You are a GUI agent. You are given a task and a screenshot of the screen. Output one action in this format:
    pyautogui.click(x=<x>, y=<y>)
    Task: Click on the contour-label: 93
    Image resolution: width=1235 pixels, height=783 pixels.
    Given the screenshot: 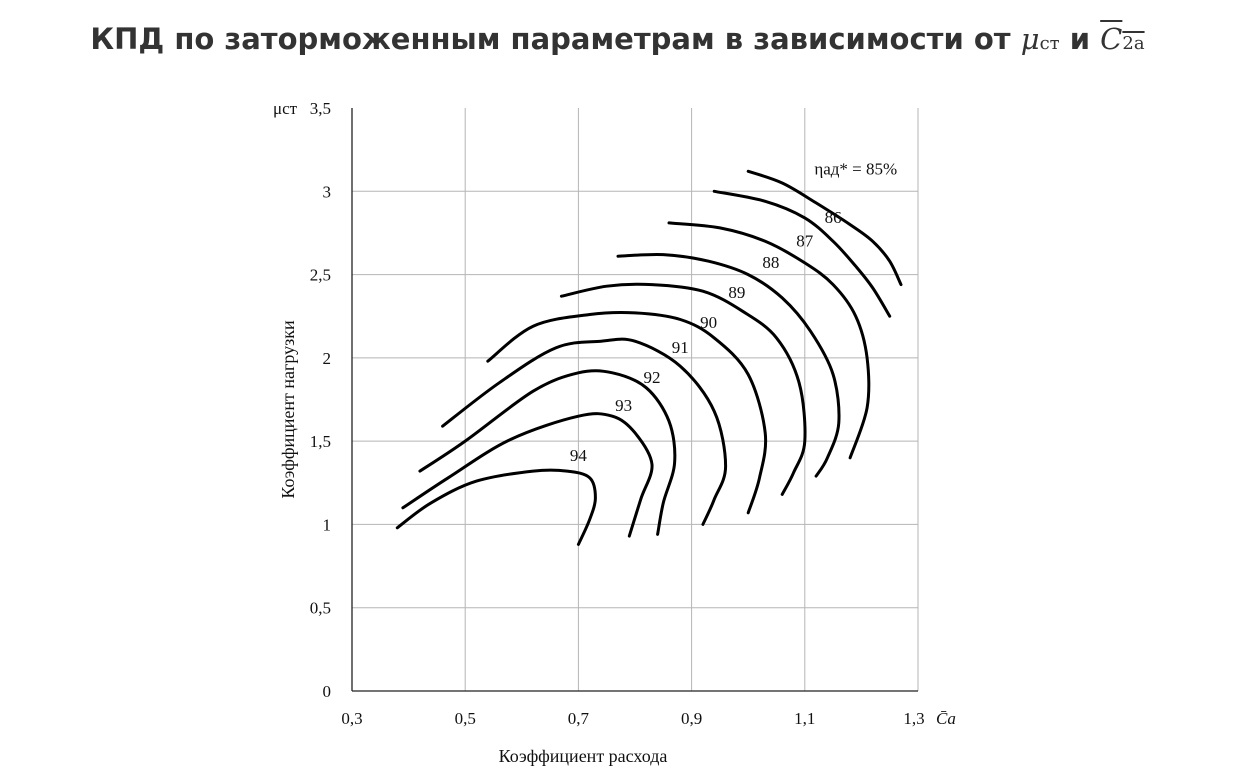 What is the action you would take?
    pyautogui.click(x=623, y=405)
    